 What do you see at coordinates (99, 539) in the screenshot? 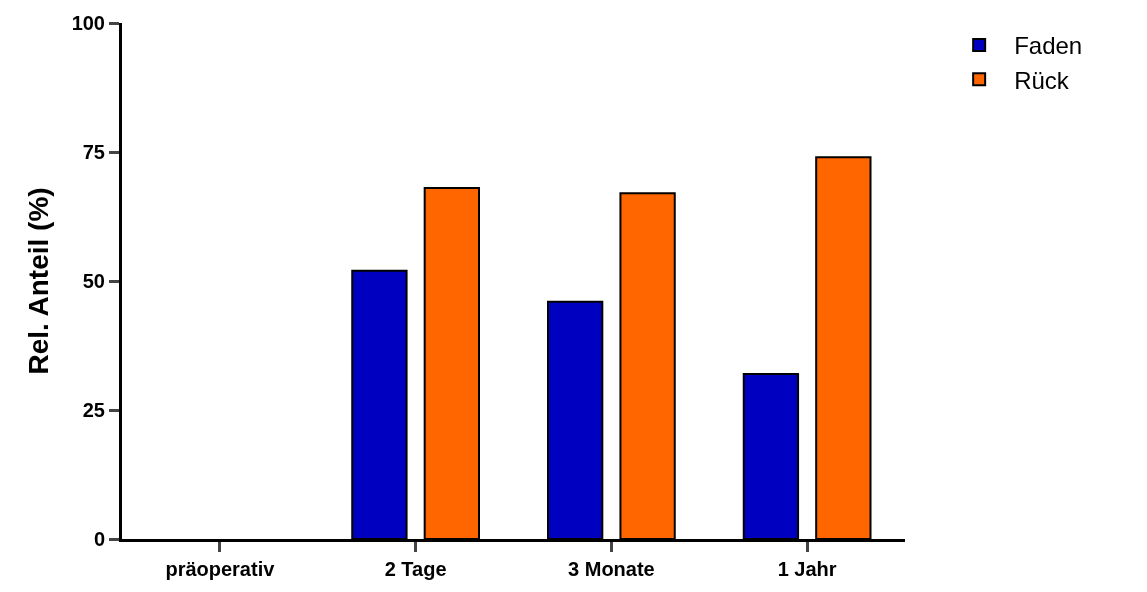
I see `y-tick-label: 0` at bounding box center [99, 539].